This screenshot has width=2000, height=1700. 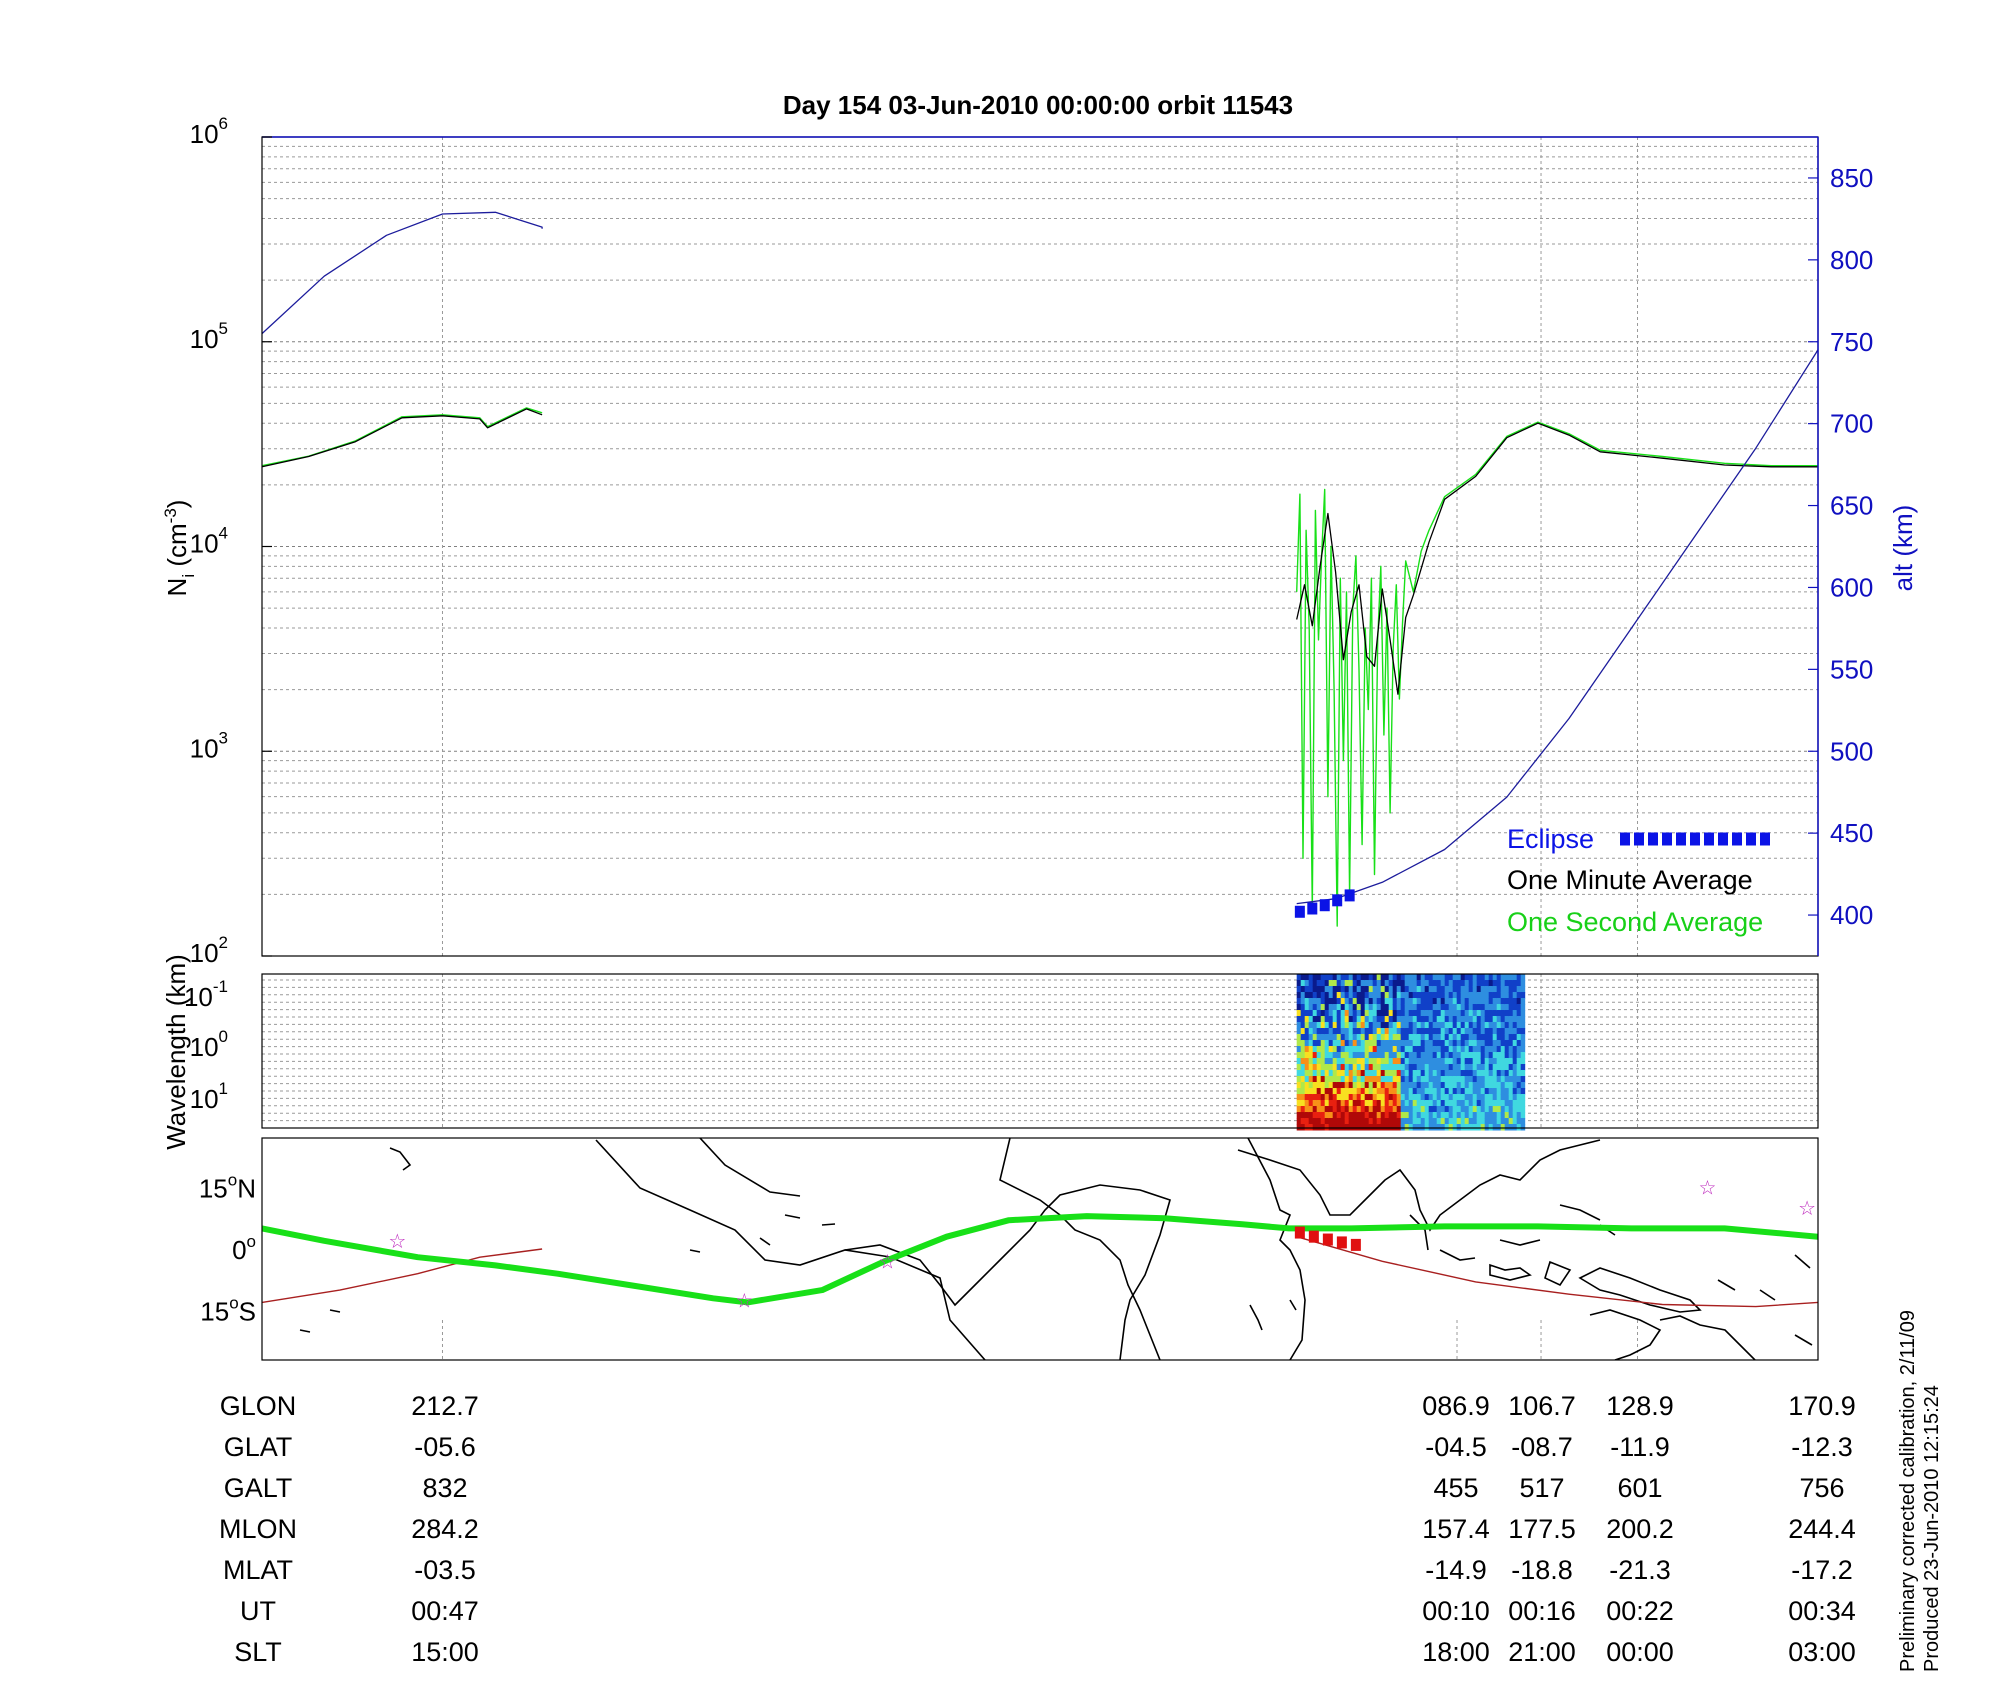 I want to click on y-tick-label: 10⁶, so click(x=209, y=131).